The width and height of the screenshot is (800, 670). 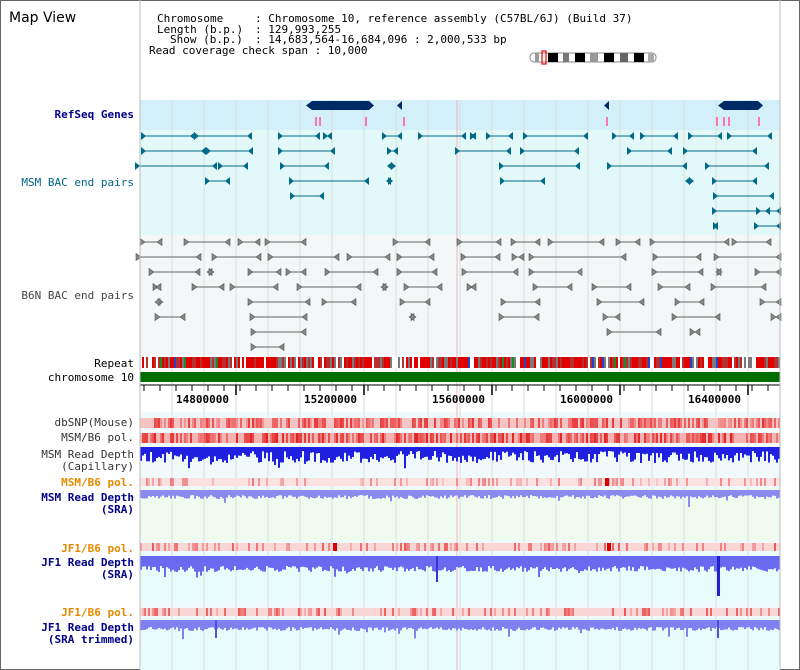 What do you see at coordinates (114, 363) in the screenshot?
I see `track-label-repeat: Repeat` at bounding box center [114, 363].